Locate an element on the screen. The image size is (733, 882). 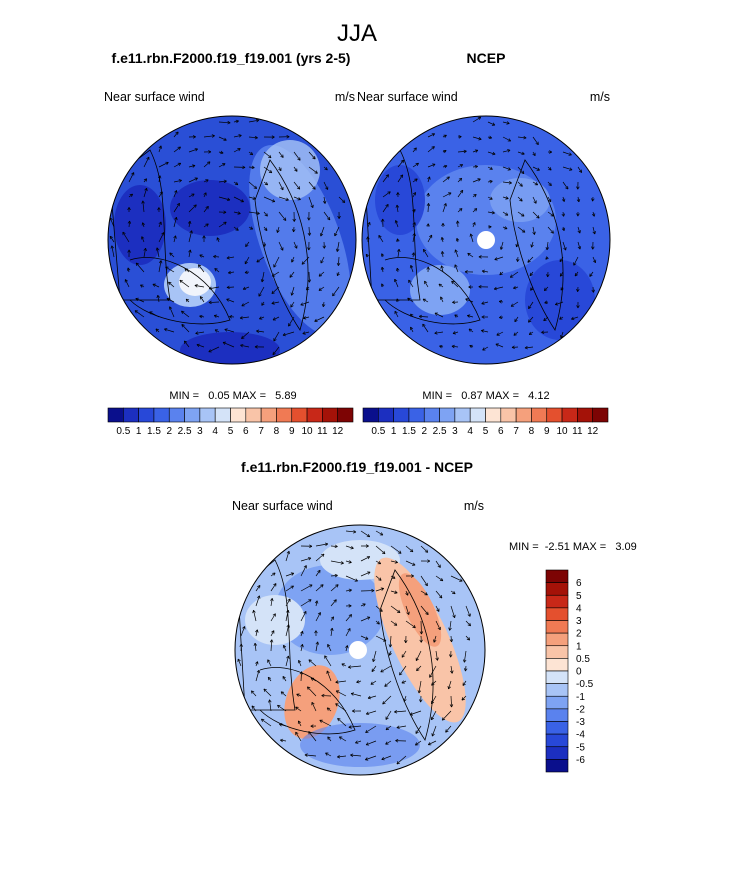
panel-diff-colorbar-tick-label: -0.5 is located at coordinates (585, 684).